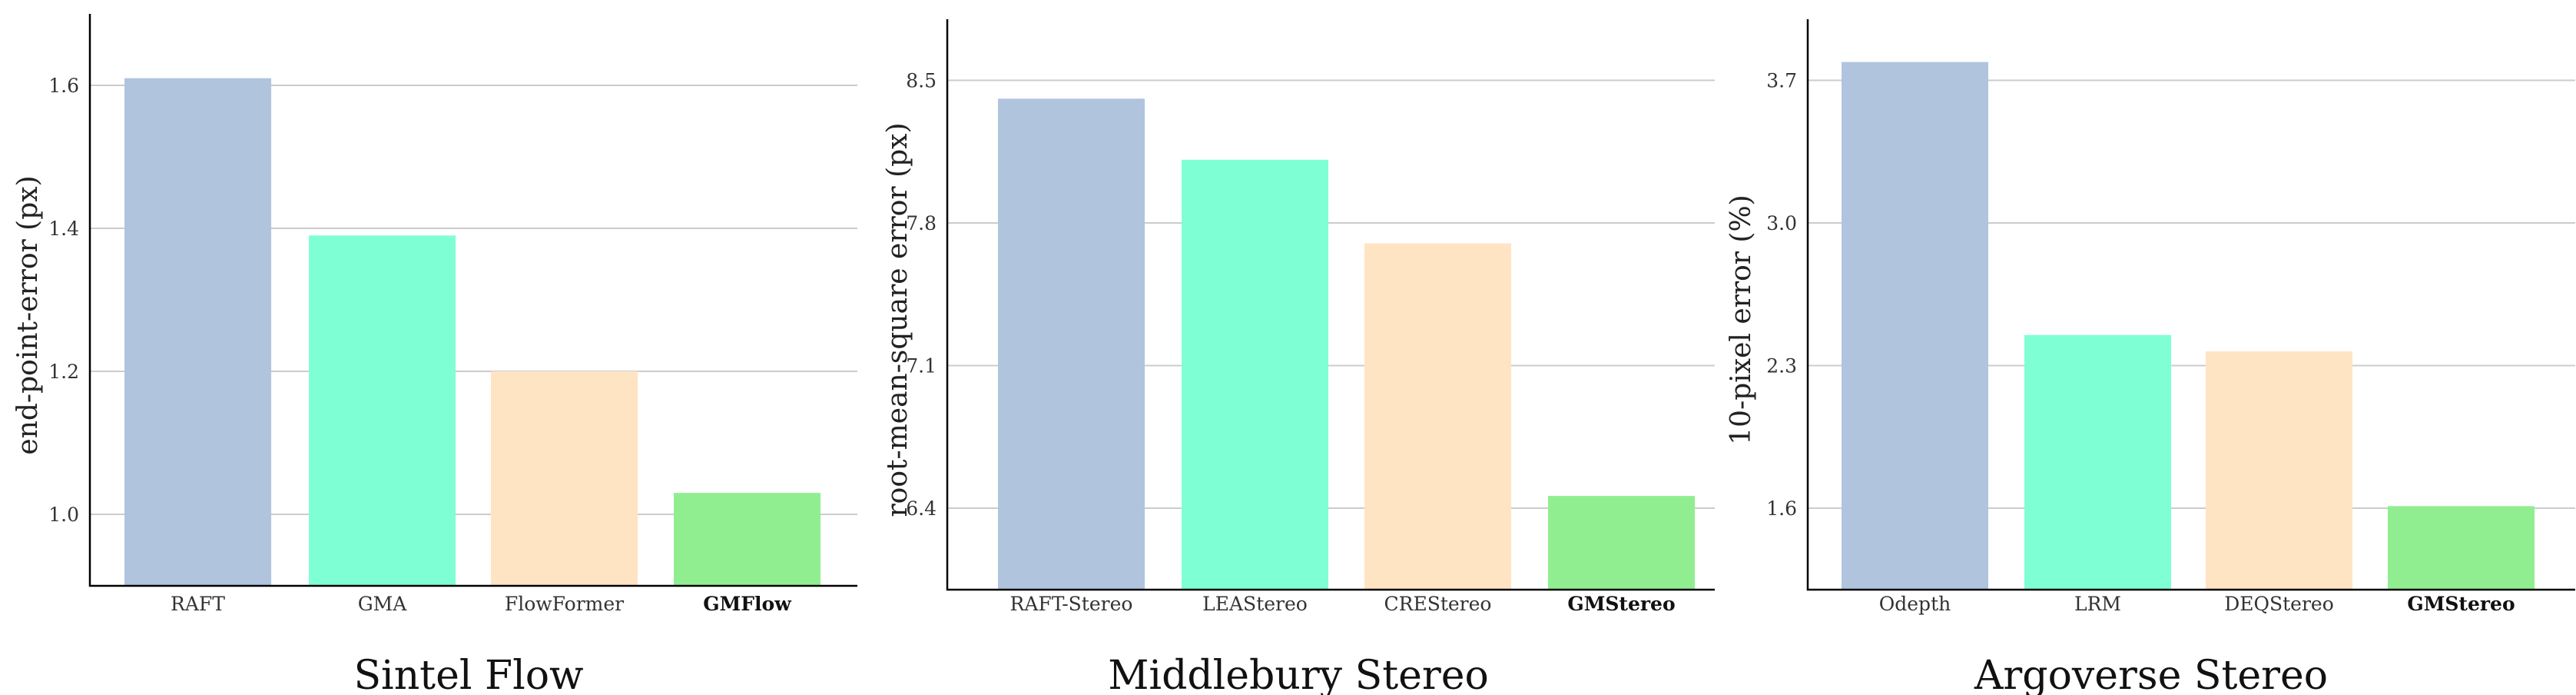 This screenshot has height=695, width=2576. I want to click on y-axis-label: 10-pixel error (%), so click(1741, 319).